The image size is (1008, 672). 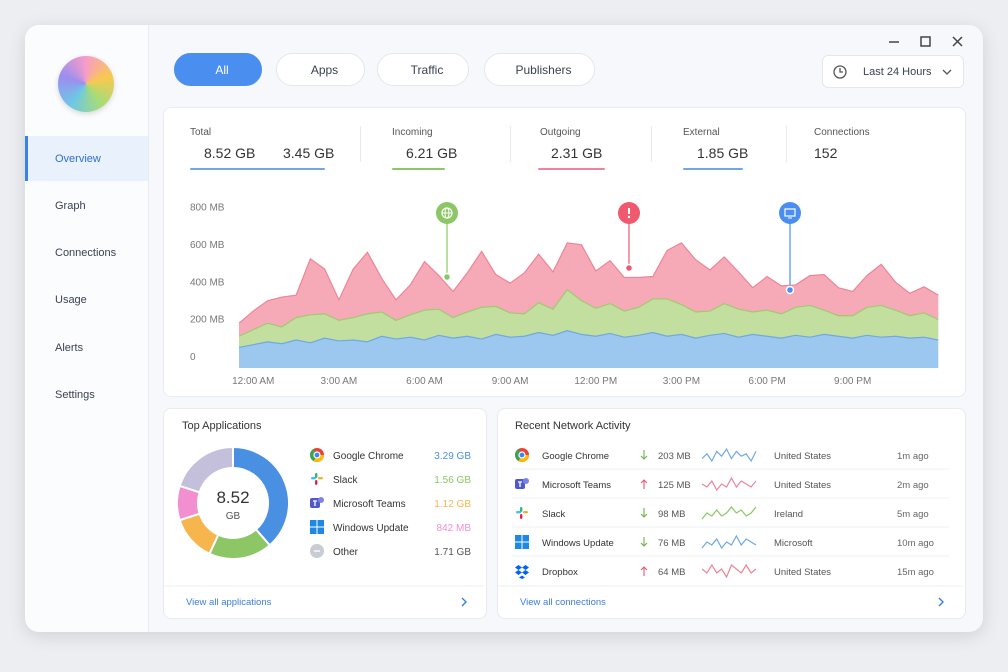 What do you see at coordinates (86, 84) in the screenshot?
I see `logo` at bounding box center [86, 84].